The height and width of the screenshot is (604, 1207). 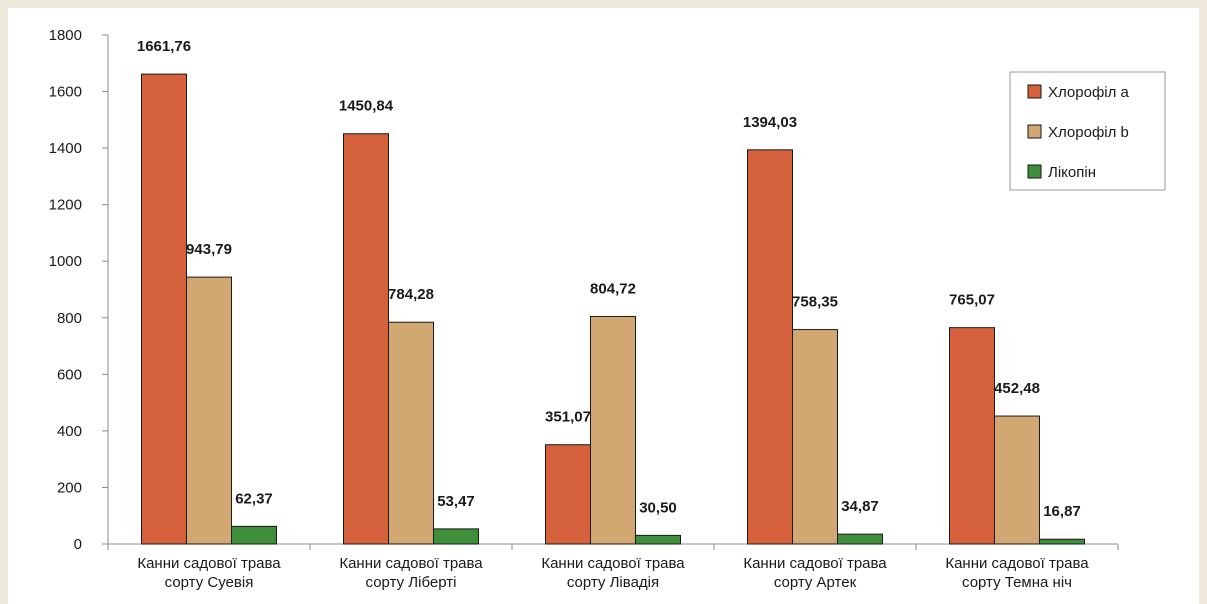 I want to click on y-tick-label: 1800, so click(x=65, y=35).